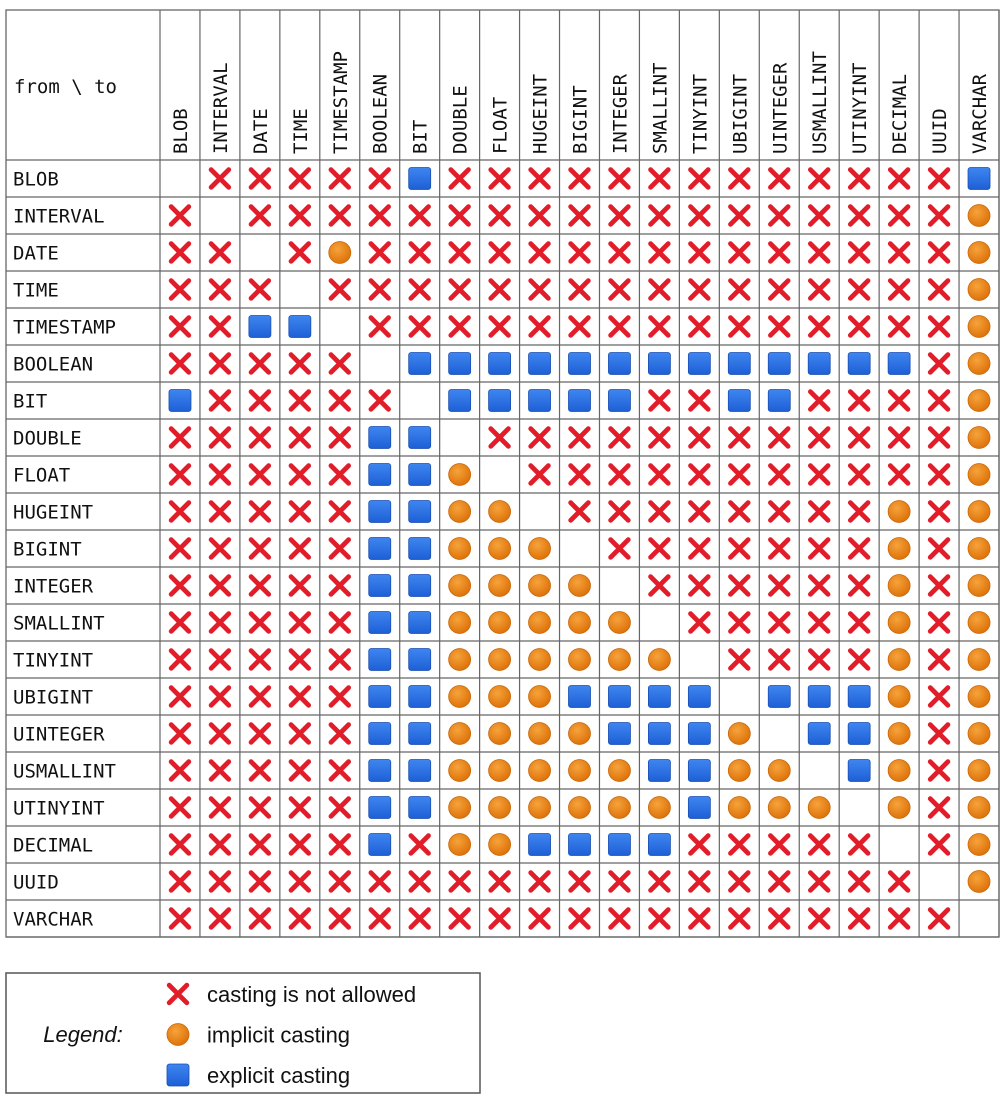  I want to click on column-header: USMALLINT, so click(820, 102).